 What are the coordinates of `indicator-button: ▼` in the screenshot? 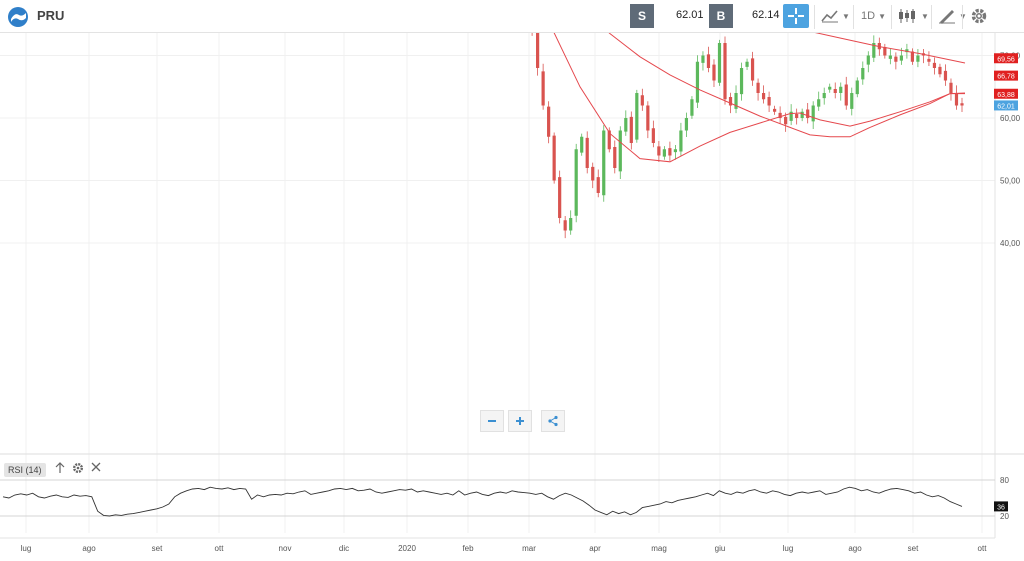 It's located at (835, 16).